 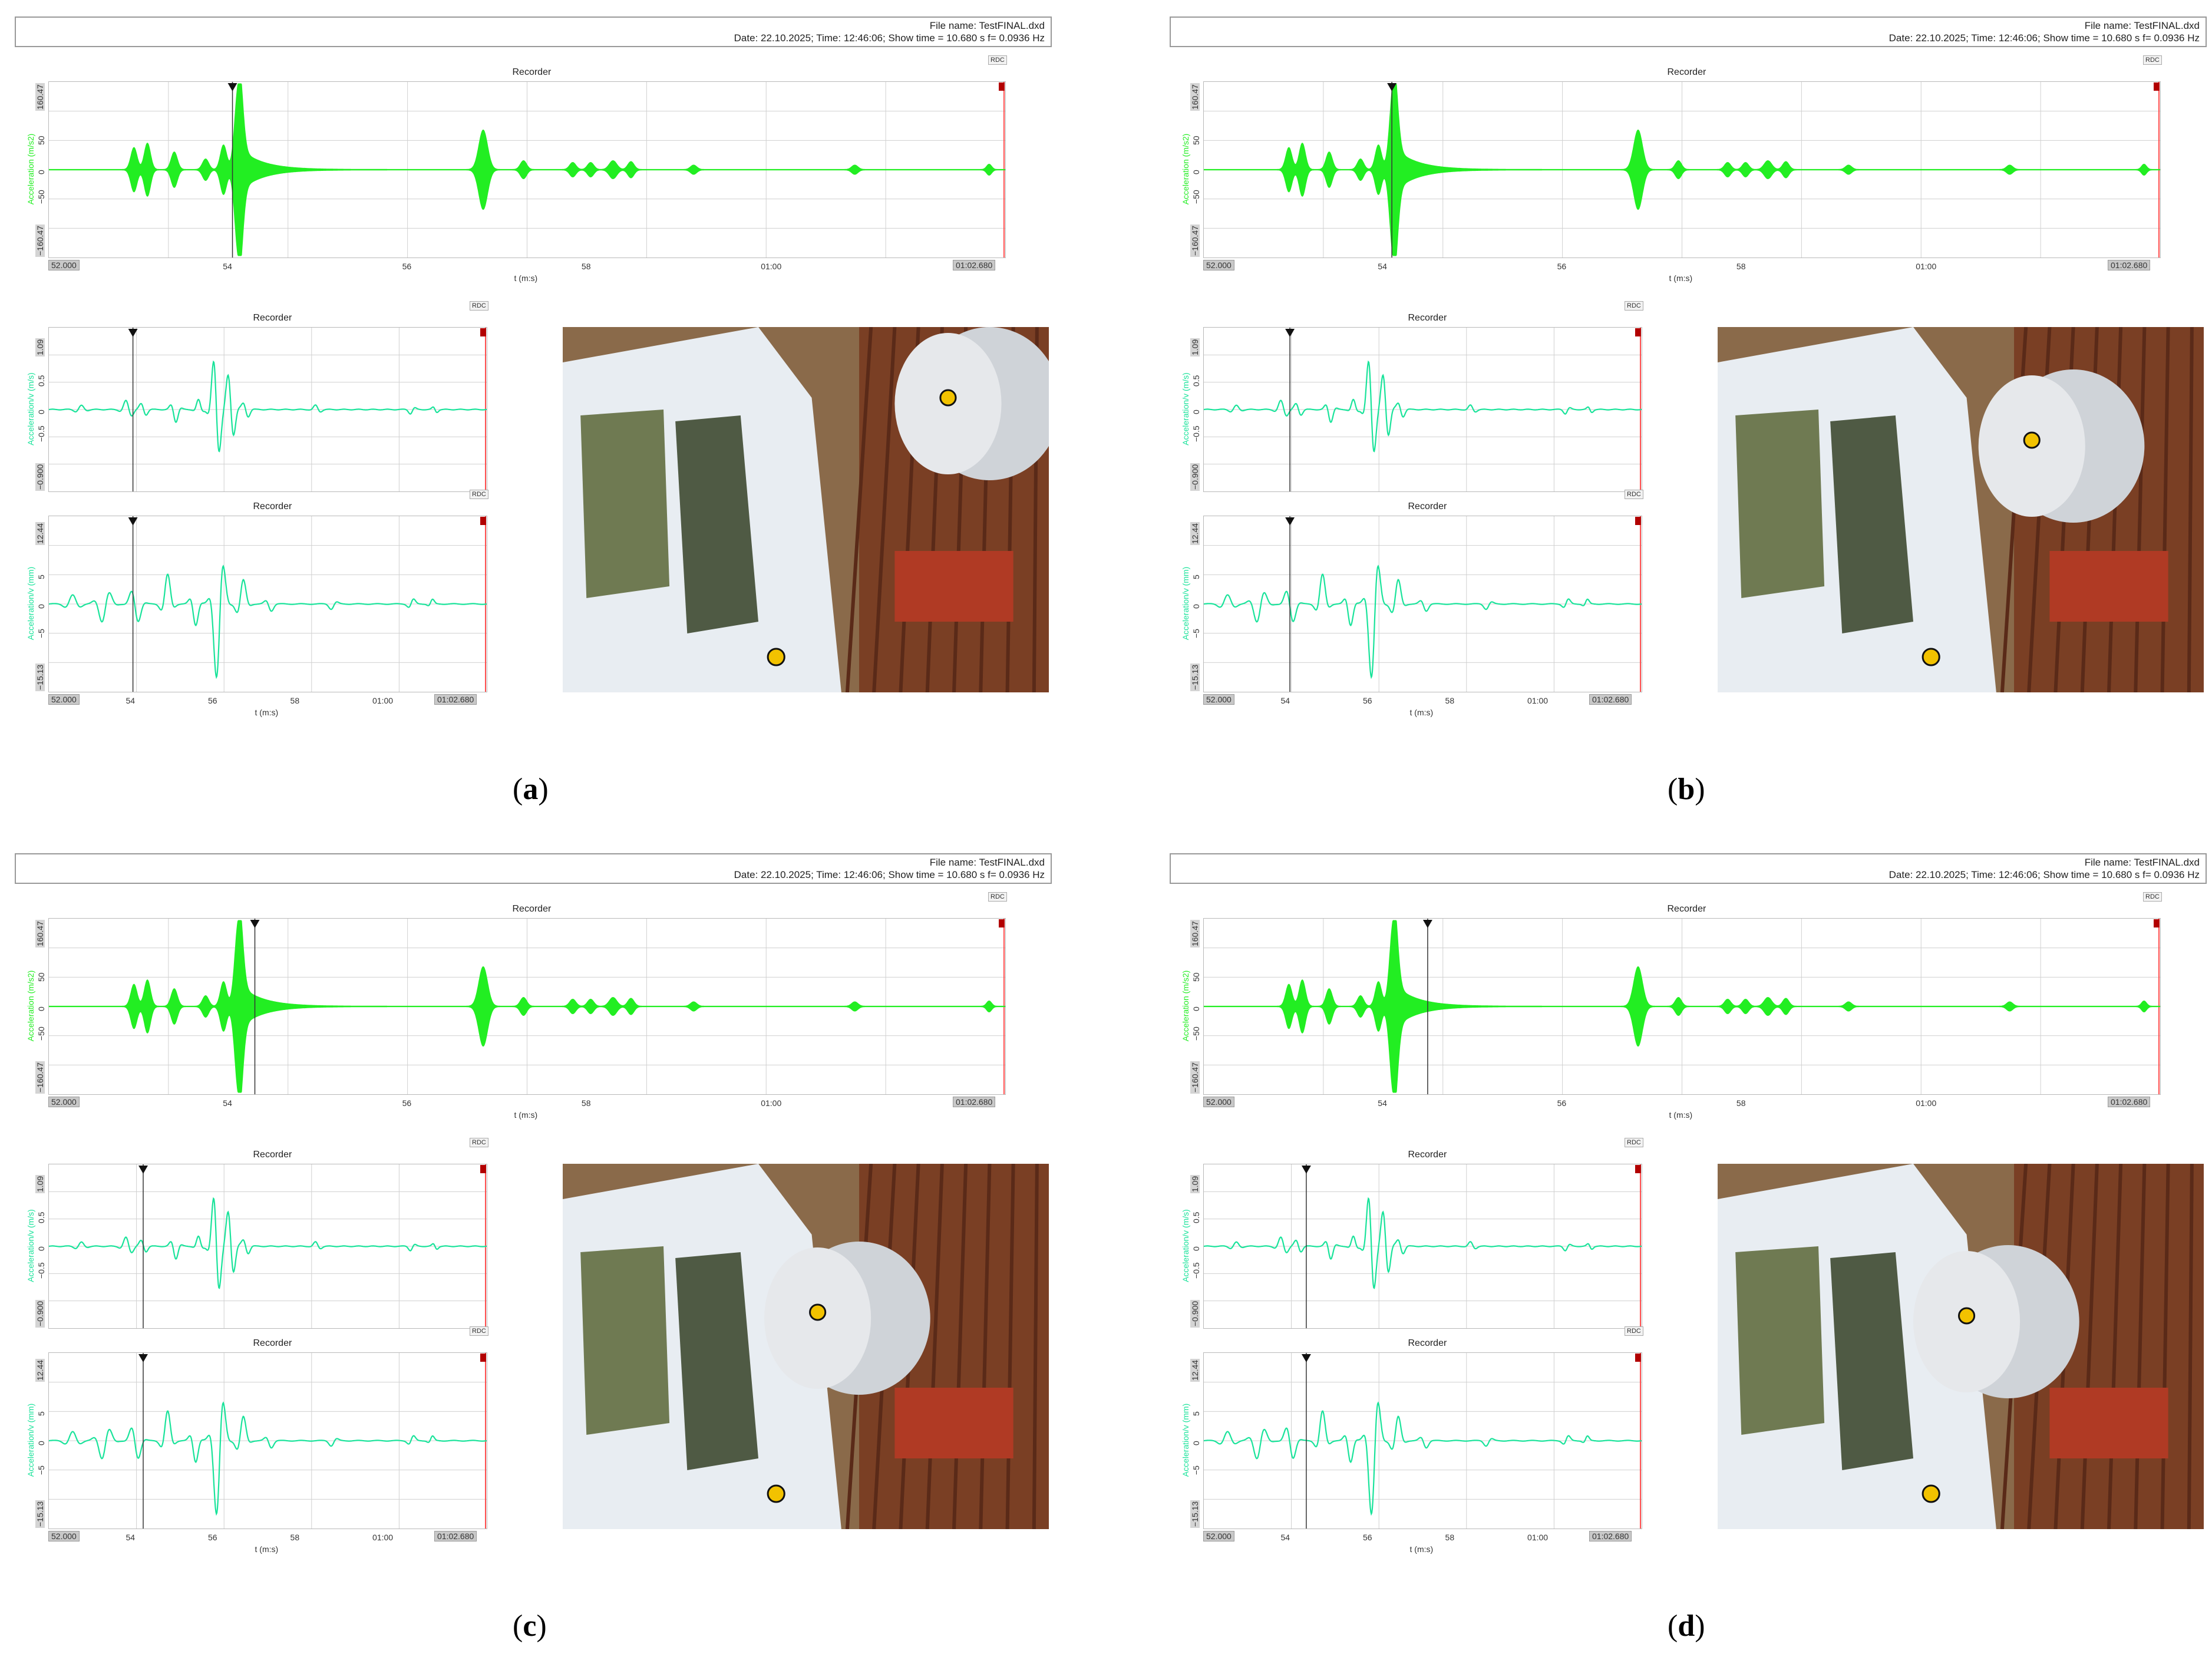 What do you see at coordinates (1687, 1626) in the screenshot?
I see `caption-d: (d)` at bounding box center [1687, 1626].